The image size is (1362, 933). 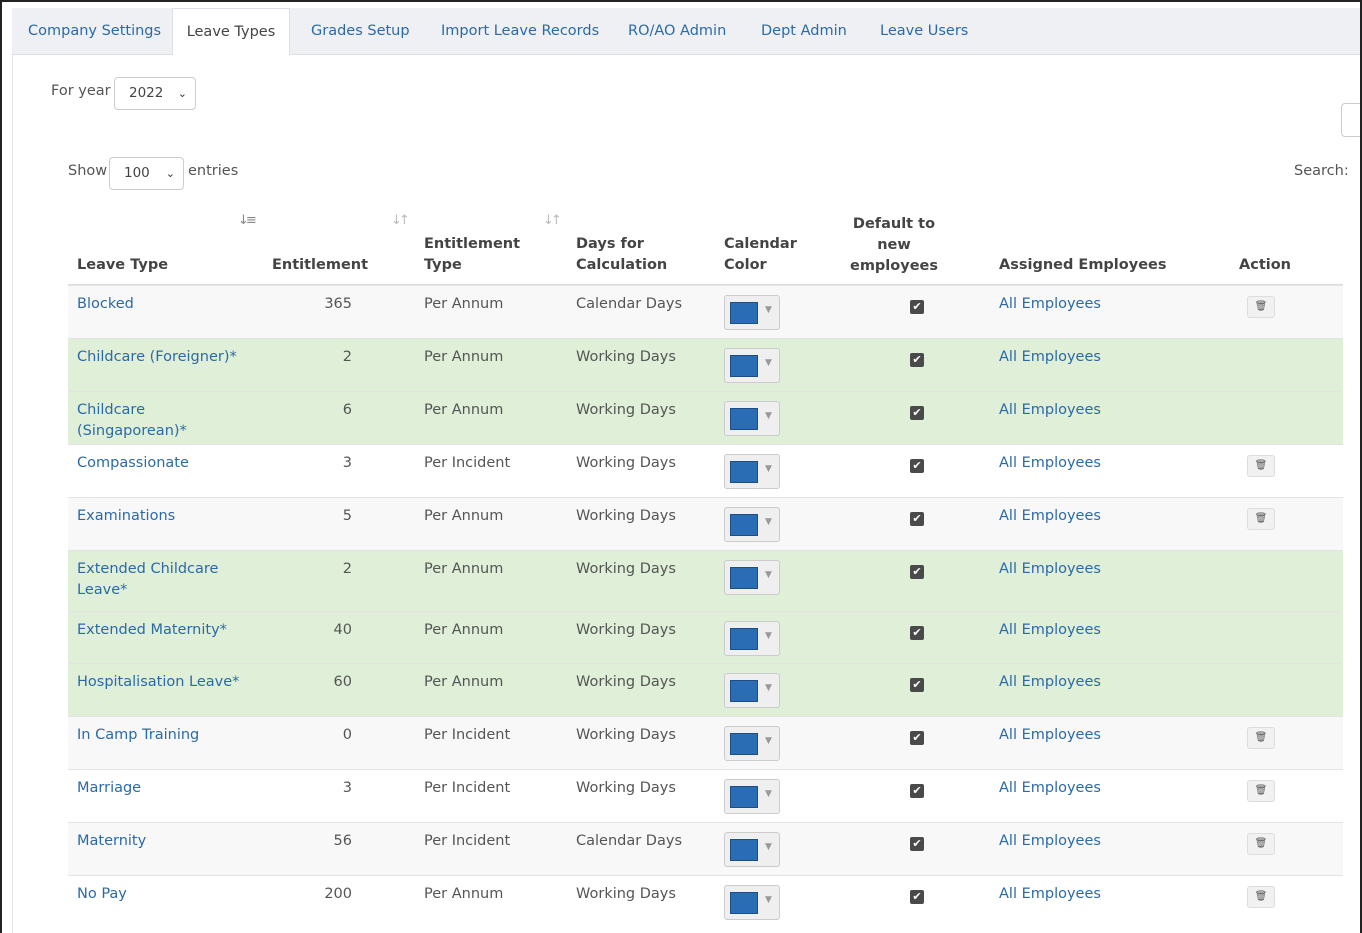 I want to click on entries-select-value: 100, so click(x=137, y=173).